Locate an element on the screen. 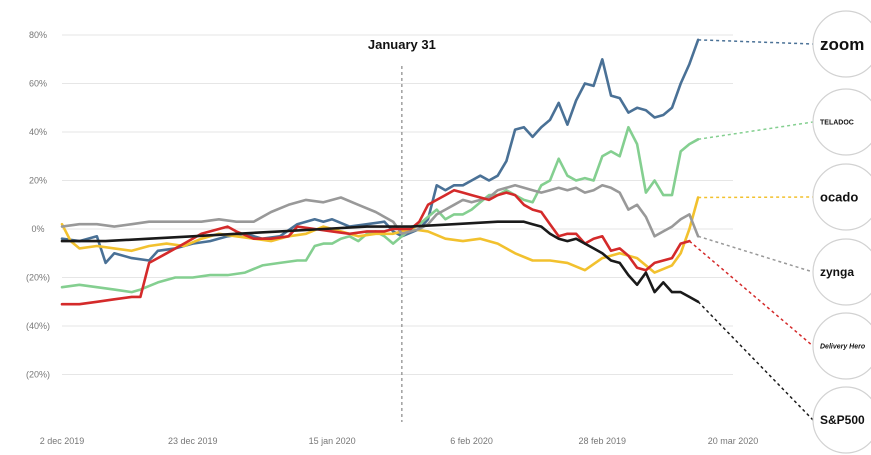  x-tick-label: 15 jan 2020 is located at coordinates (332, 441).